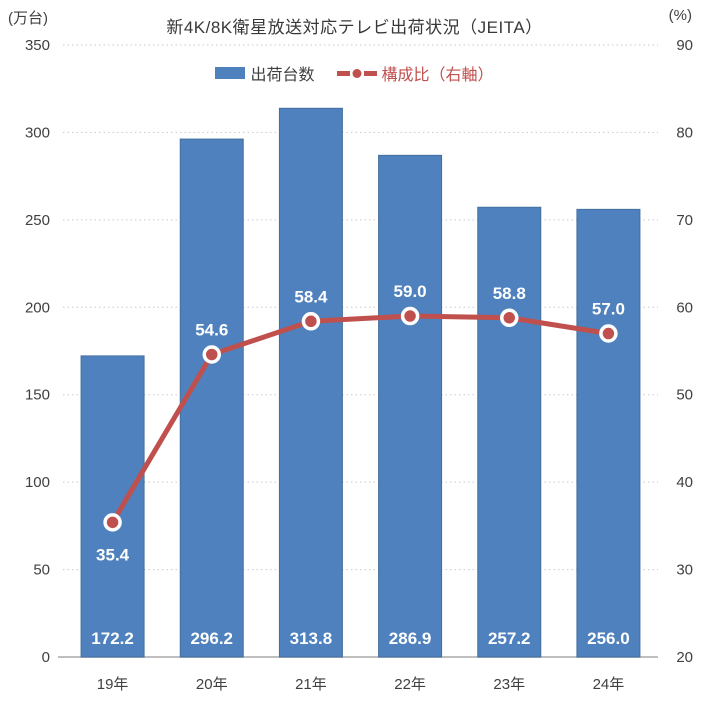 The height and width of the screenshot is (709, 709). What do you see at coordinates (112, 638) in the screenshot?
I see `bar-value-label: 172.2` at bounding box center [112, 638].